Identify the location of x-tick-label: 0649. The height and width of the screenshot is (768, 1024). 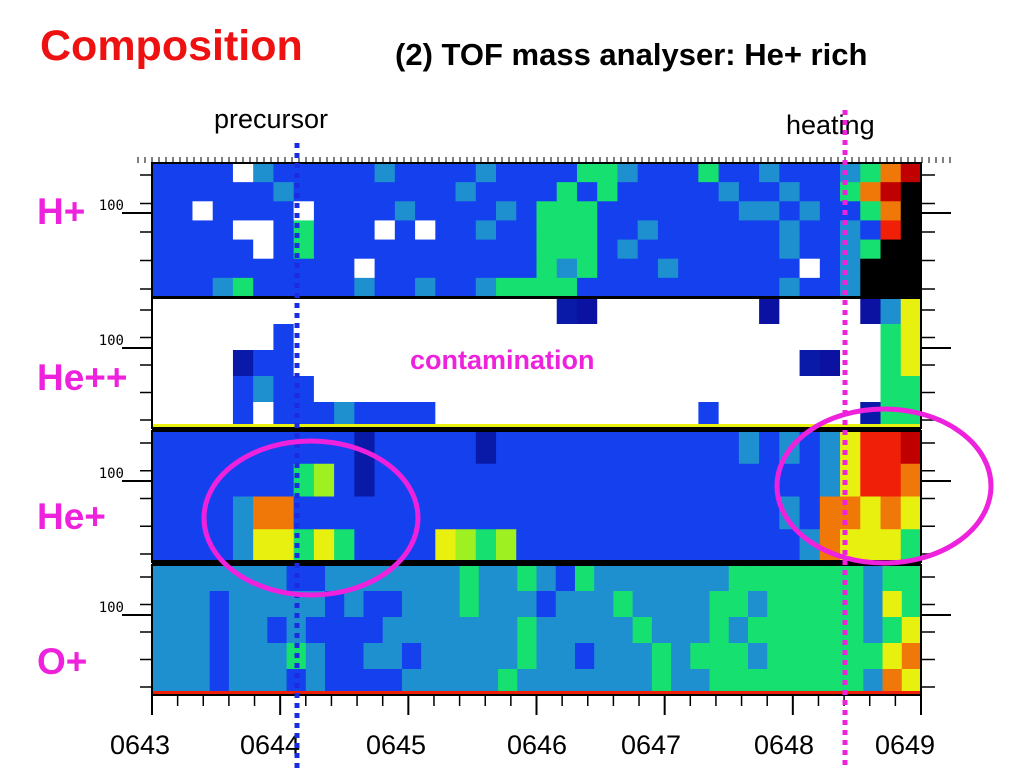
(905, 745).